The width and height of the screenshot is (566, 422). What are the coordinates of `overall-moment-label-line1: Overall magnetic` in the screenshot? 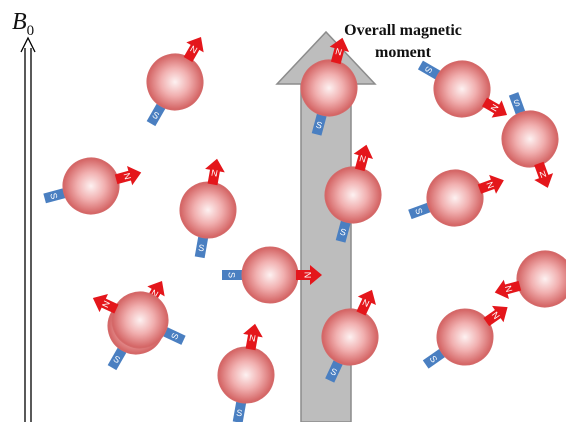 It's located at (403, 30).